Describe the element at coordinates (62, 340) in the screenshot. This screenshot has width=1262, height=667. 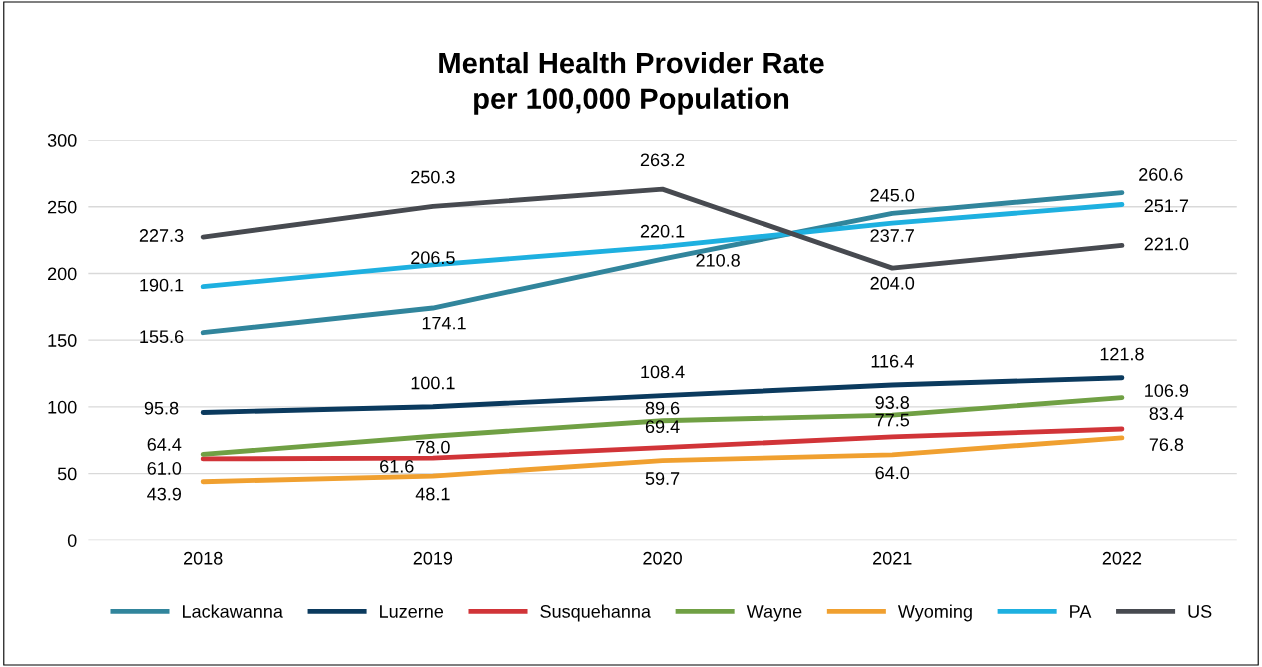
I see `y-tick-label: 150` at that location.